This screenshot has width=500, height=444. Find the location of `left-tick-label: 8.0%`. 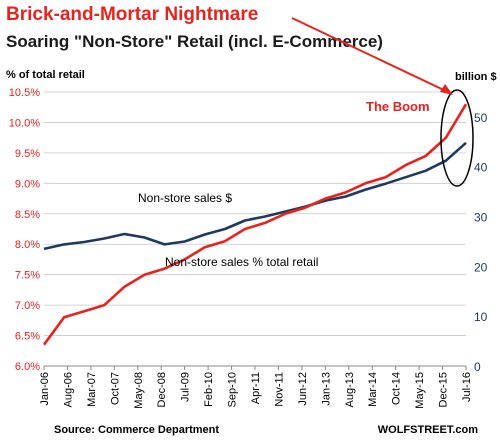

left-tick-label: 8.0% is located at coordinates (27, 245).